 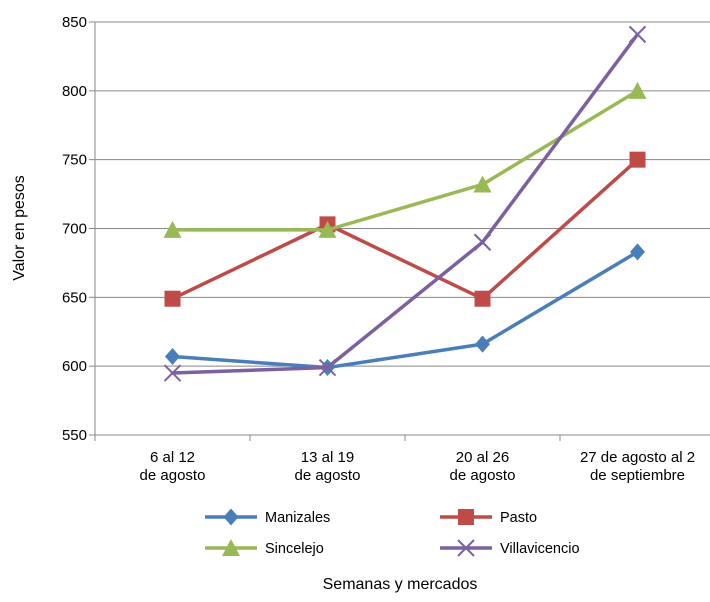 I want to click on legend-item-villavicencio: Villavicencio, so click(x=510, y=548).